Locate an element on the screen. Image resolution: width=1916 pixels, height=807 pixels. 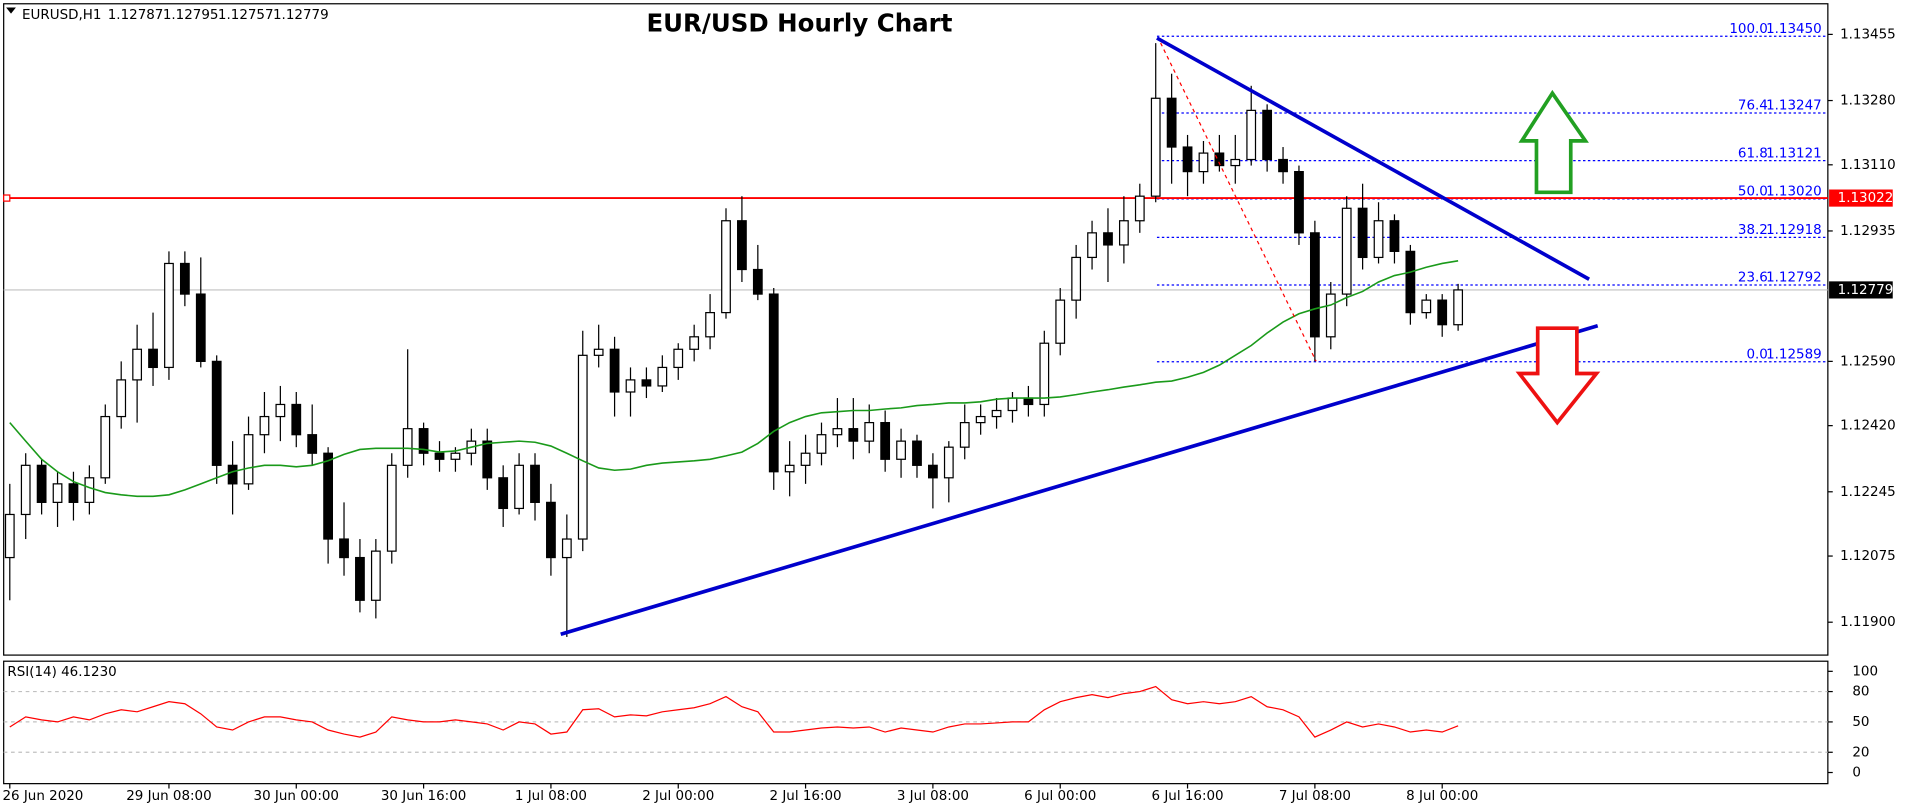
rsi-y-tick-label: 50 is located at coordinates (1860, 722).